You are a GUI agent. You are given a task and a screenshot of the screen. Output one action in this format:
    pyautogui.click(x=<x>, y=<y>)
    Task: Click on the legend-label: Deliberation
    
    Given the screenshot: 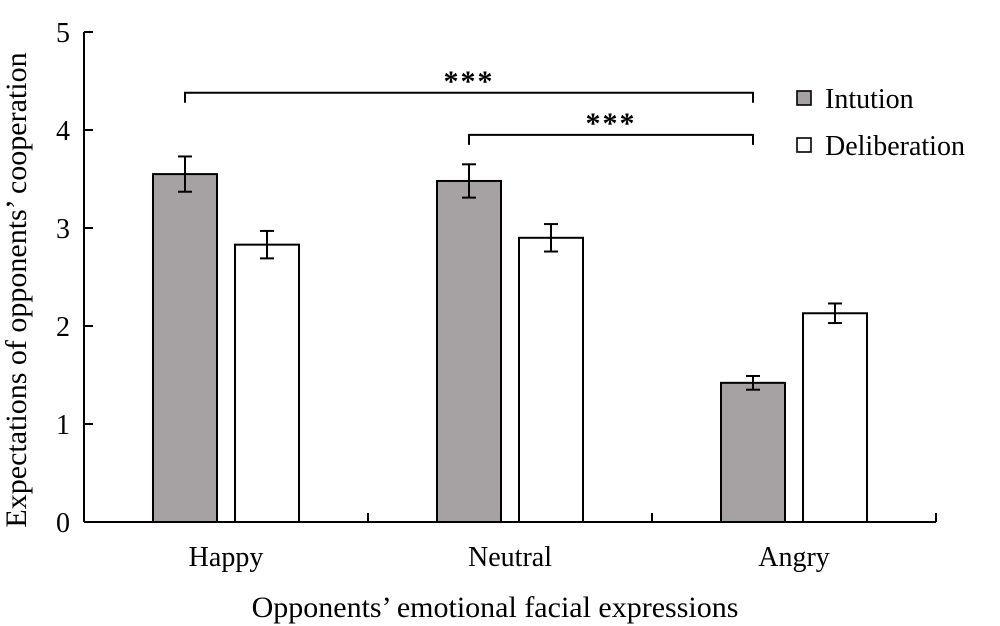 What is the action you would take?
    pyautogui.click(x=895, y=146)
    